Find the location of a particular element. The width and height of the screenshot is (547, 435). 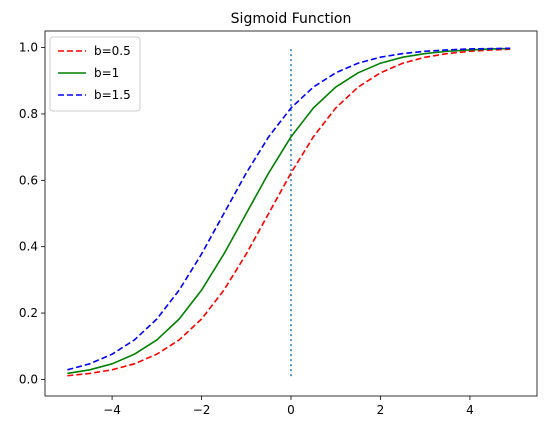

x-tick-label: −4 is located at coordinates (112, 410).